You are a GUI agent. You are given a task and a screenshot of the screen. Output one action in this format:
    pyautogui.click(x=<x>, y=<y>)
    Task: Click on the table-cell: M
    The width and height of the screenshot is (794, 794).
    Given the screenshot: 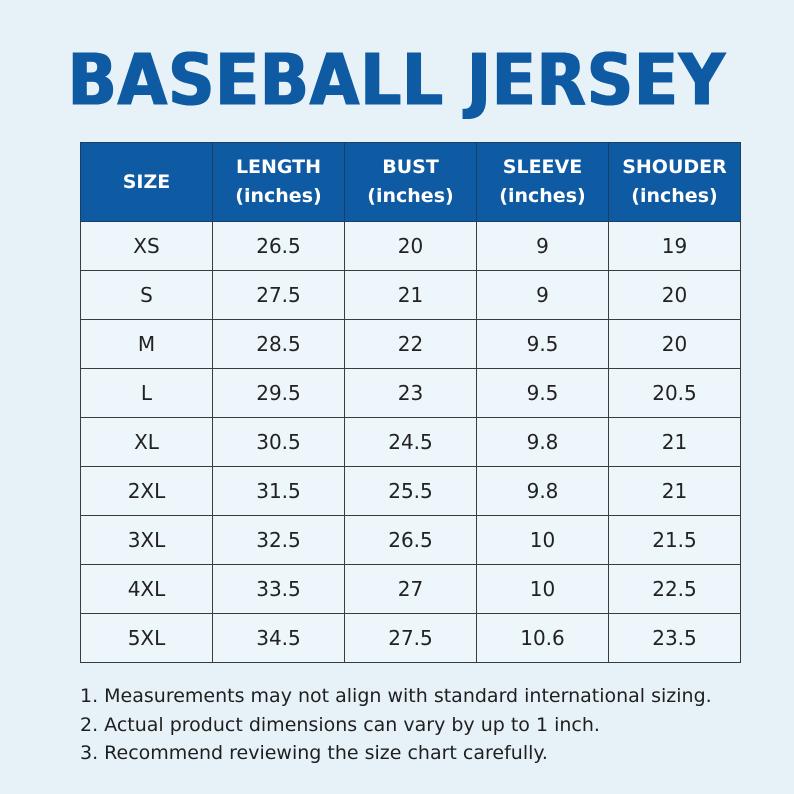 What is the action you would take?
    pyautogui.click(x=146, y=344)
    